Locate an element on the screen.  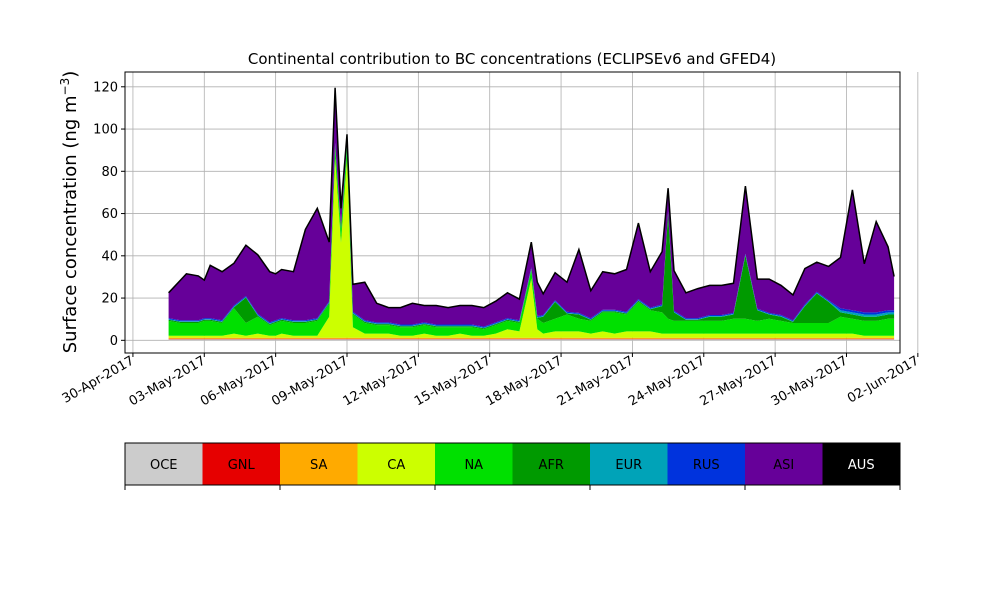
x-tick-label: 09-May-2017 is located at coordinates (310, 381).